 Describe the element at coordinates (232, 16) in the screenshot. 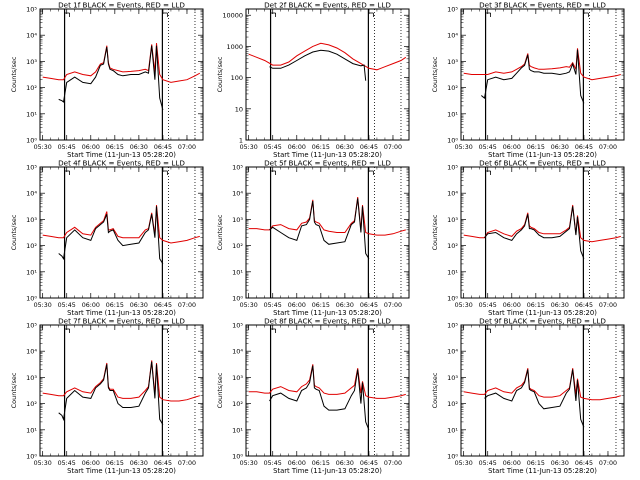

I see `y-tick-label: 10000` at that location.